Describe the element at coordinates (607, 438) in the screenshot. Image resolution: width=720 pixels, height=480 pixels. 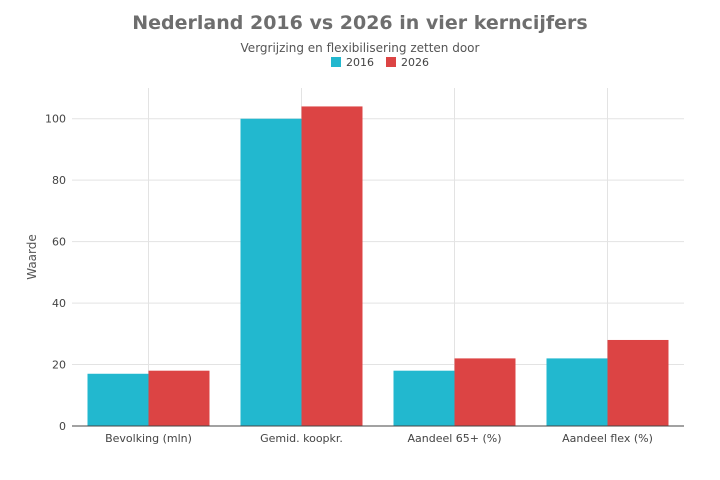
I see `x-tick-label: Aandeel flex (%)` at that location.